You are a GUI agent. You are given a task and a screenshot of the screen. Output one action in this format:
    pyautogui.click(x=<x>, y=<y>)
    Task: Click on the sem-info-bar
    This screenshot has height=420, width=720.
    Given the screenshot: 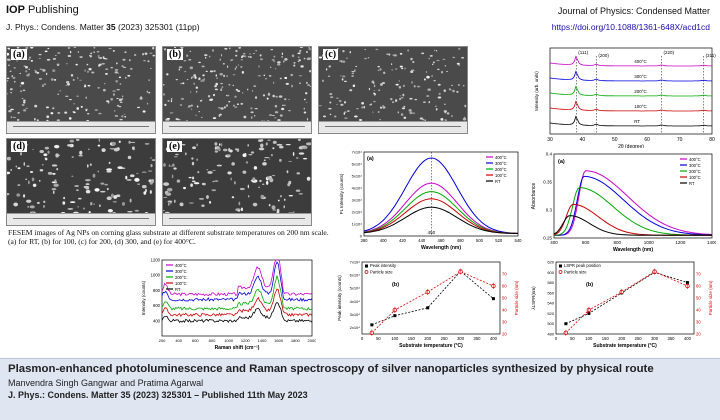 What is the action you would take?
    pyautogui.click(x=393, y=126)
    